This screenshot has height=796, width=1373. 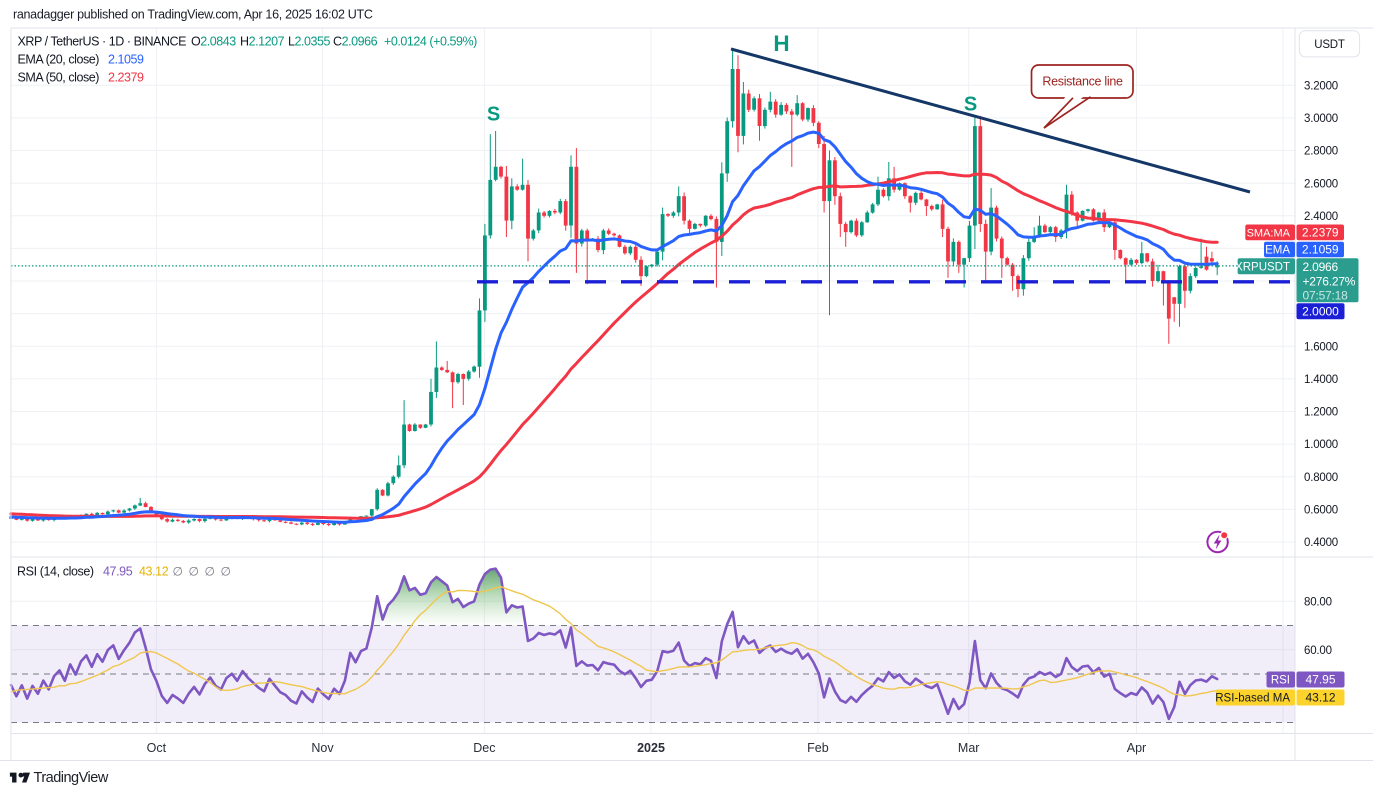 I want to click on svg-text: Resistance line, so click(x=1082, y=82).